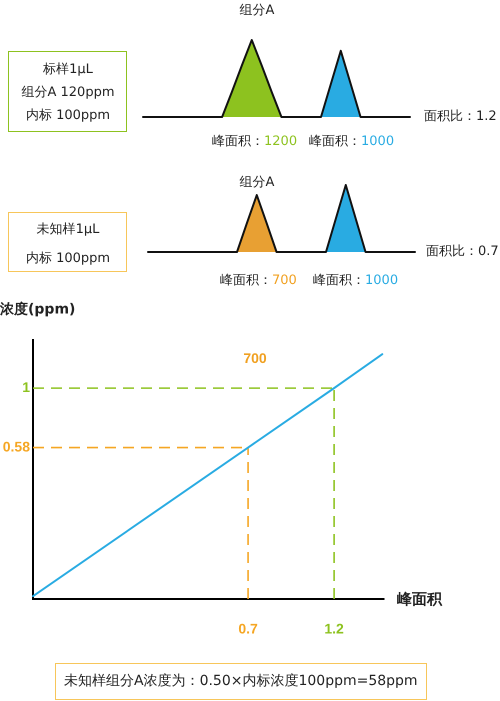 Image resolution: width=500 pixels, height=701 pixels. I want to click on text: 组分A, so click(257, 10).